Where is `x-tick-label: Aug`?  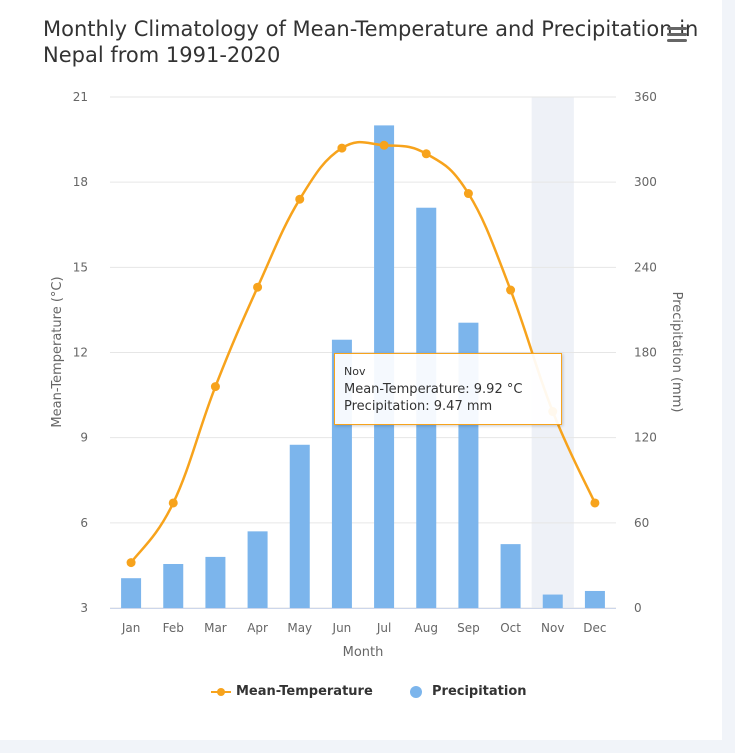 x-tick-label: Aug is located at coordinates (426, 628).